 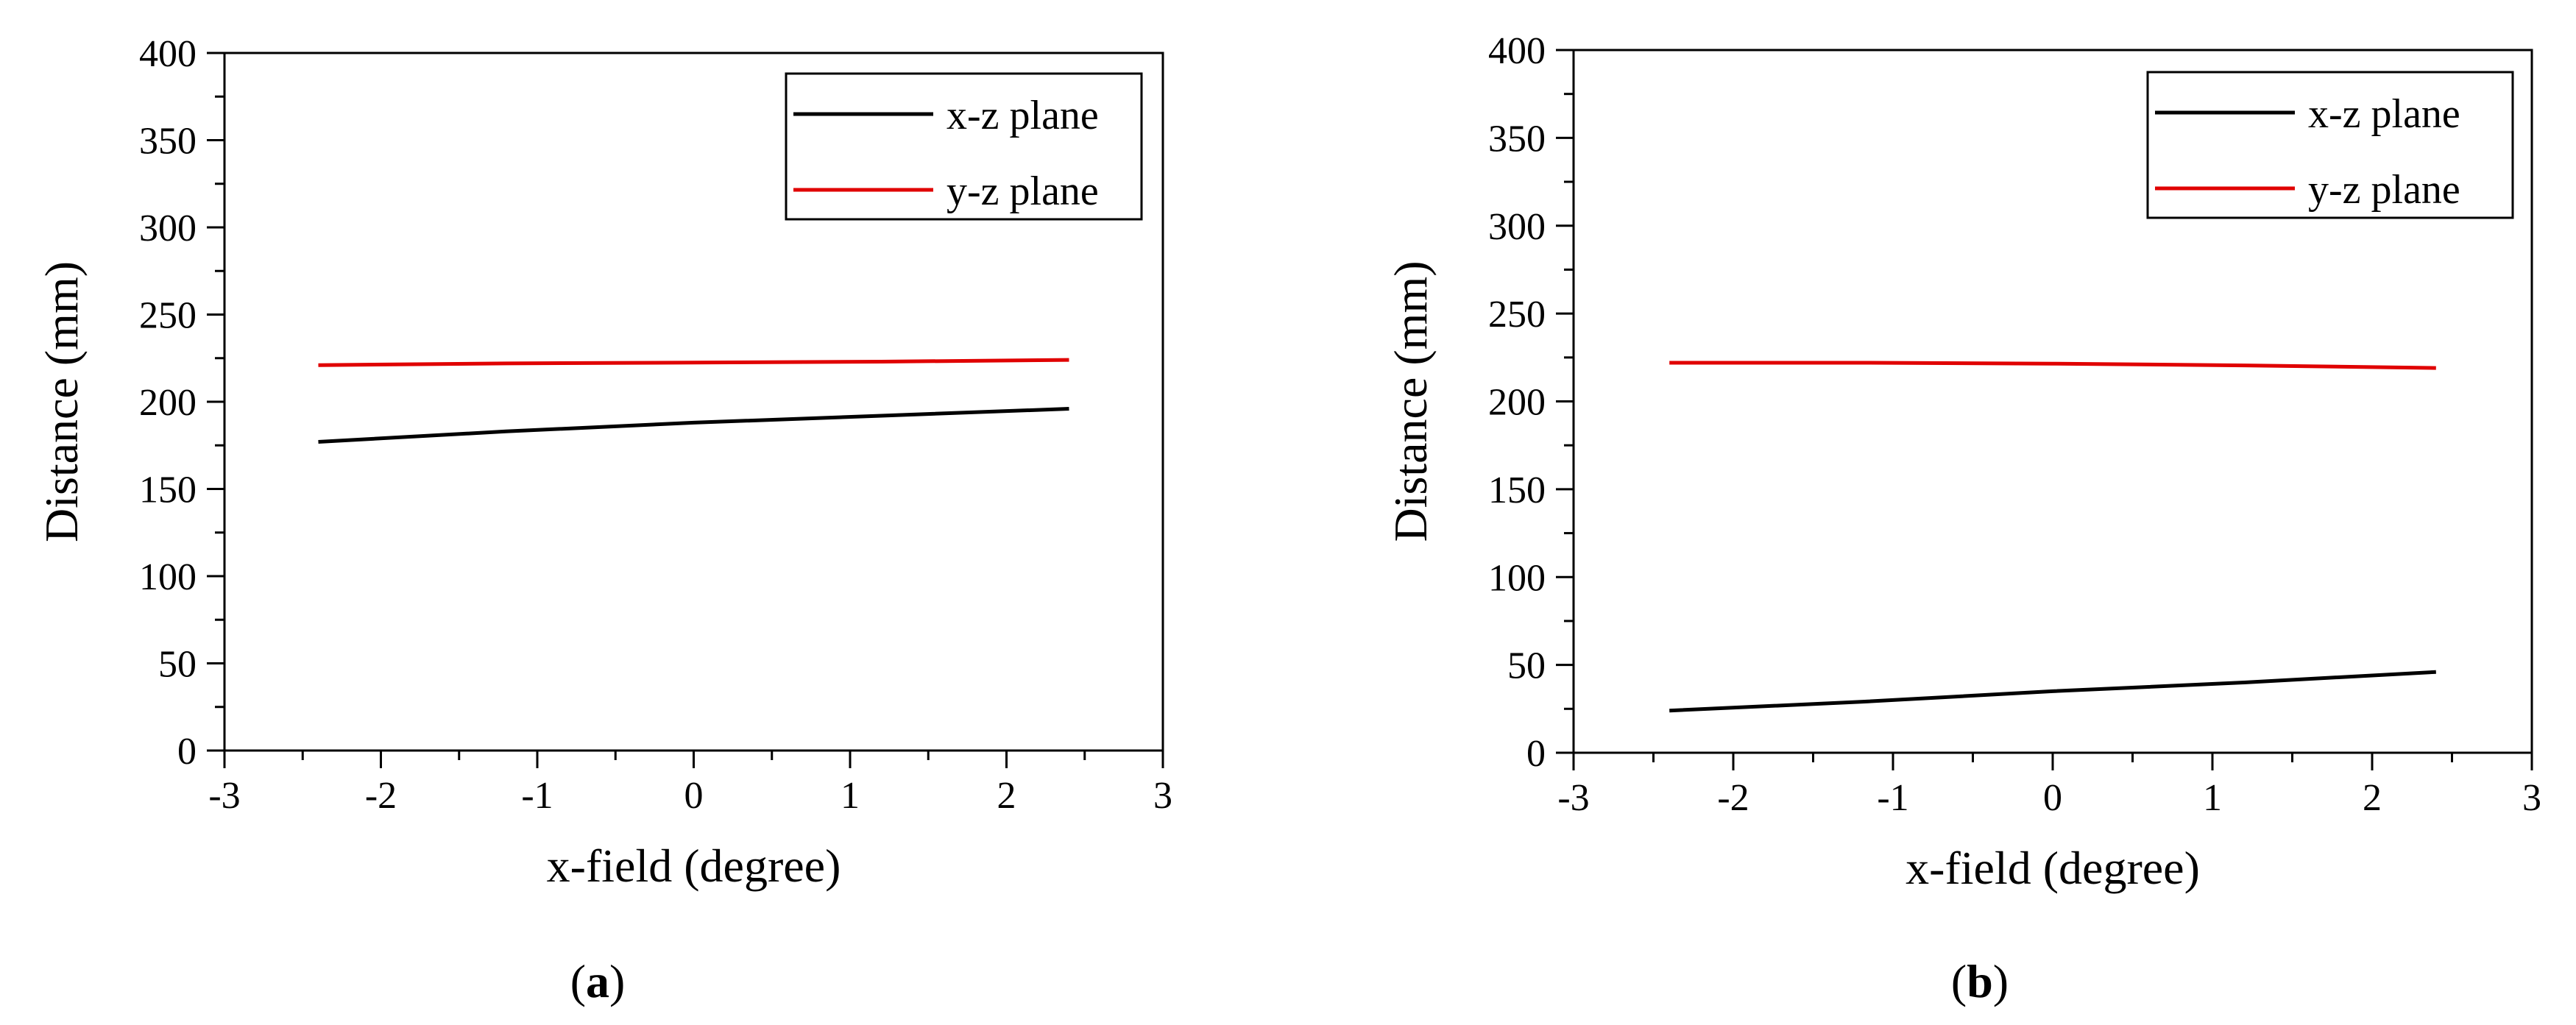 I want to click on panel-label: (b), so click(x=1980, y=981).